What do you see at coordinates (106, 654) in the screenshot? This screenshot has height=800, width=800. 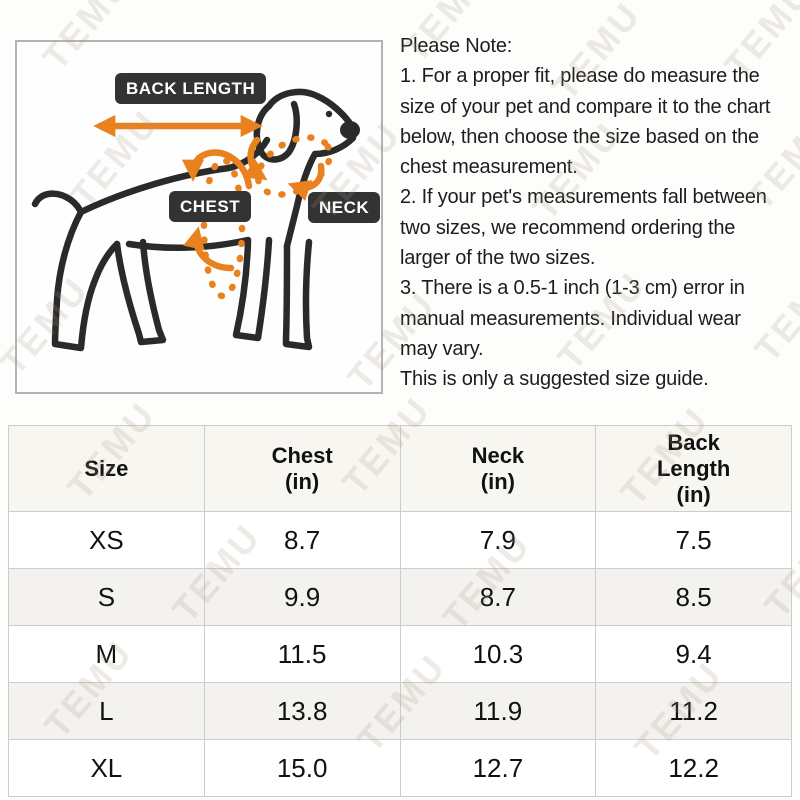 I see `size-cell: M` at bounding box center [106, 654].